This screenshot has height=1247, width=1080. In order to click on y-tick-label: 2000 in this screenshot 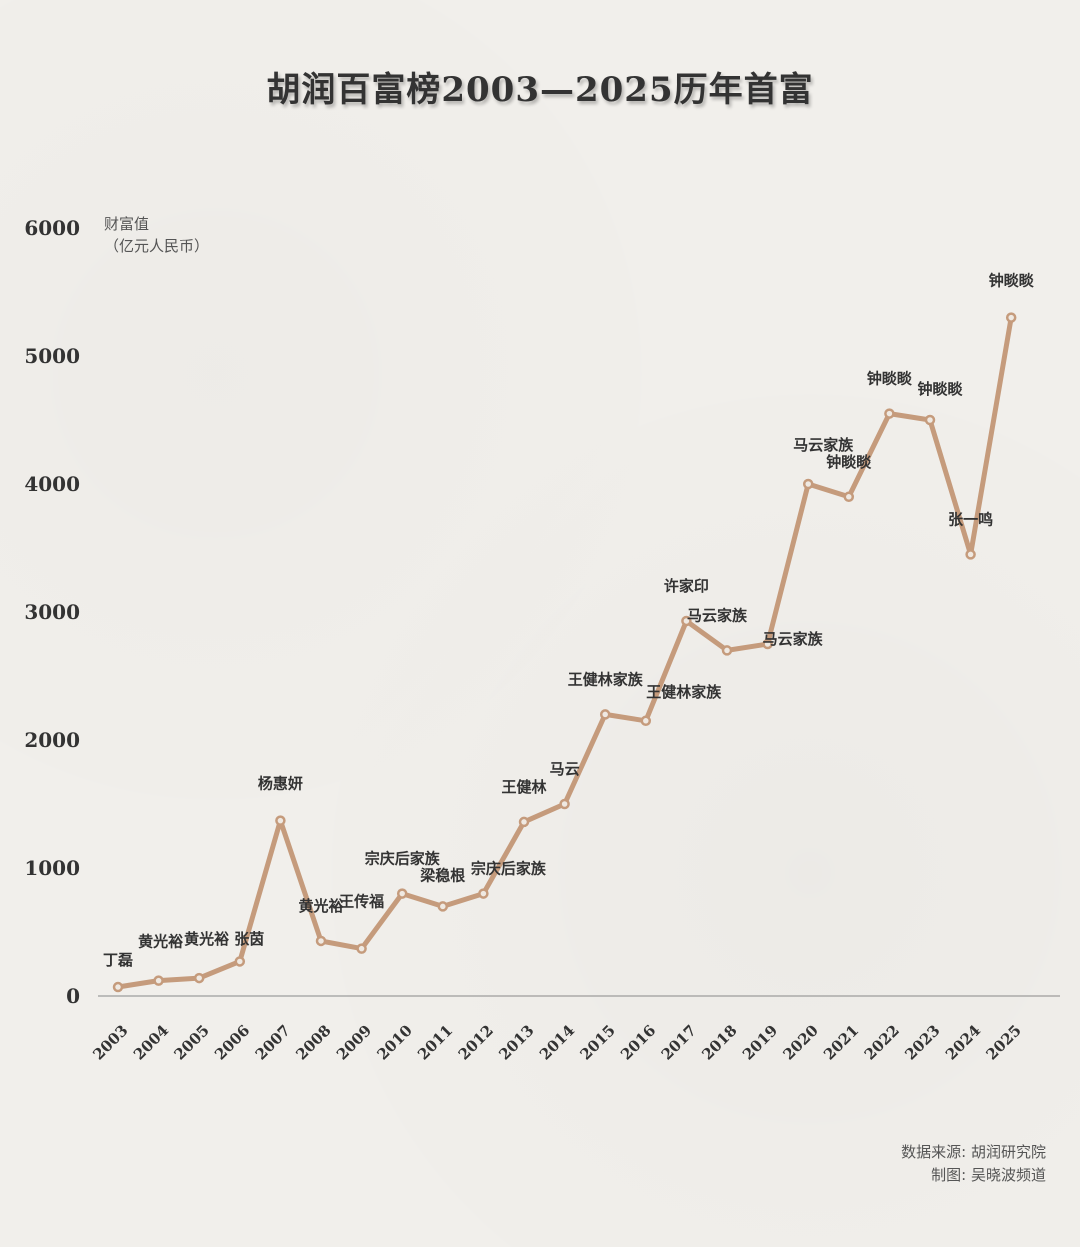, I will do `click(52, 740)`.